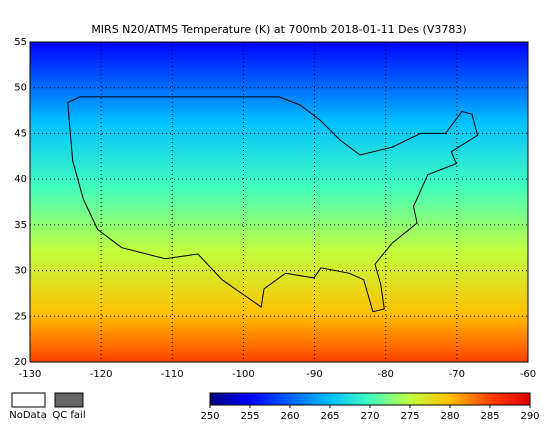 The image size is (558, 429). I want to click on colorbar-tick-label: 250, so click(209, 416).